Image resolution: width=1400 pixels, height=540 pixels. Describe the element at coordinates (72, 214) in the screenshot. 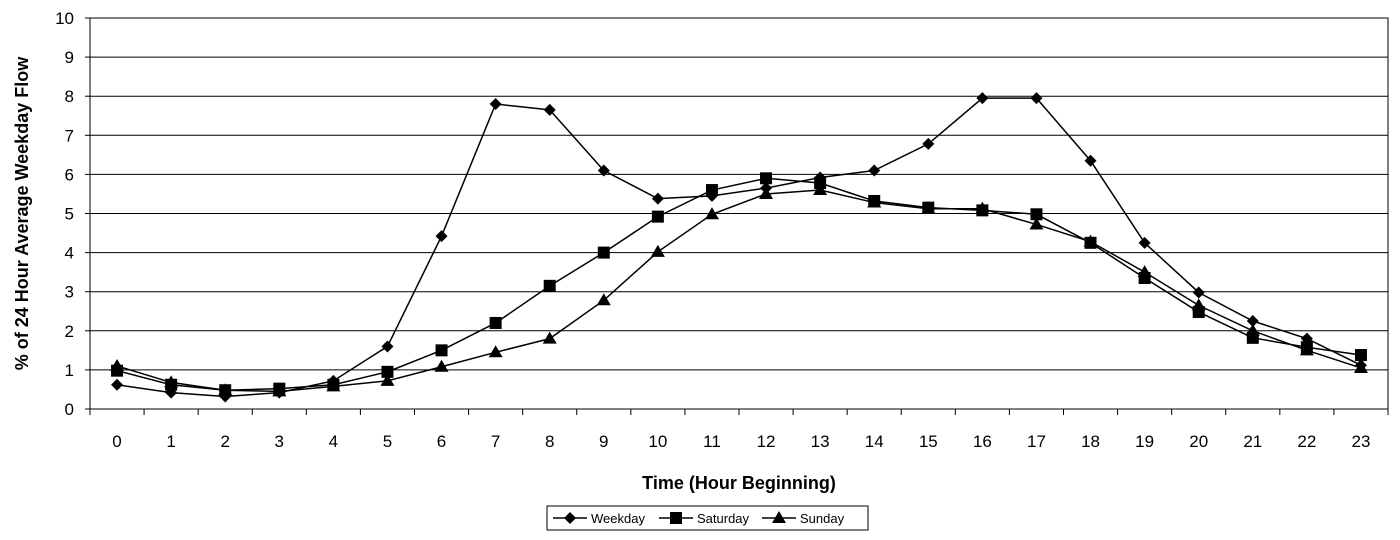

I see `y-axis: 0 1 2 3 4 5 6 7 8 9 10` at that location.